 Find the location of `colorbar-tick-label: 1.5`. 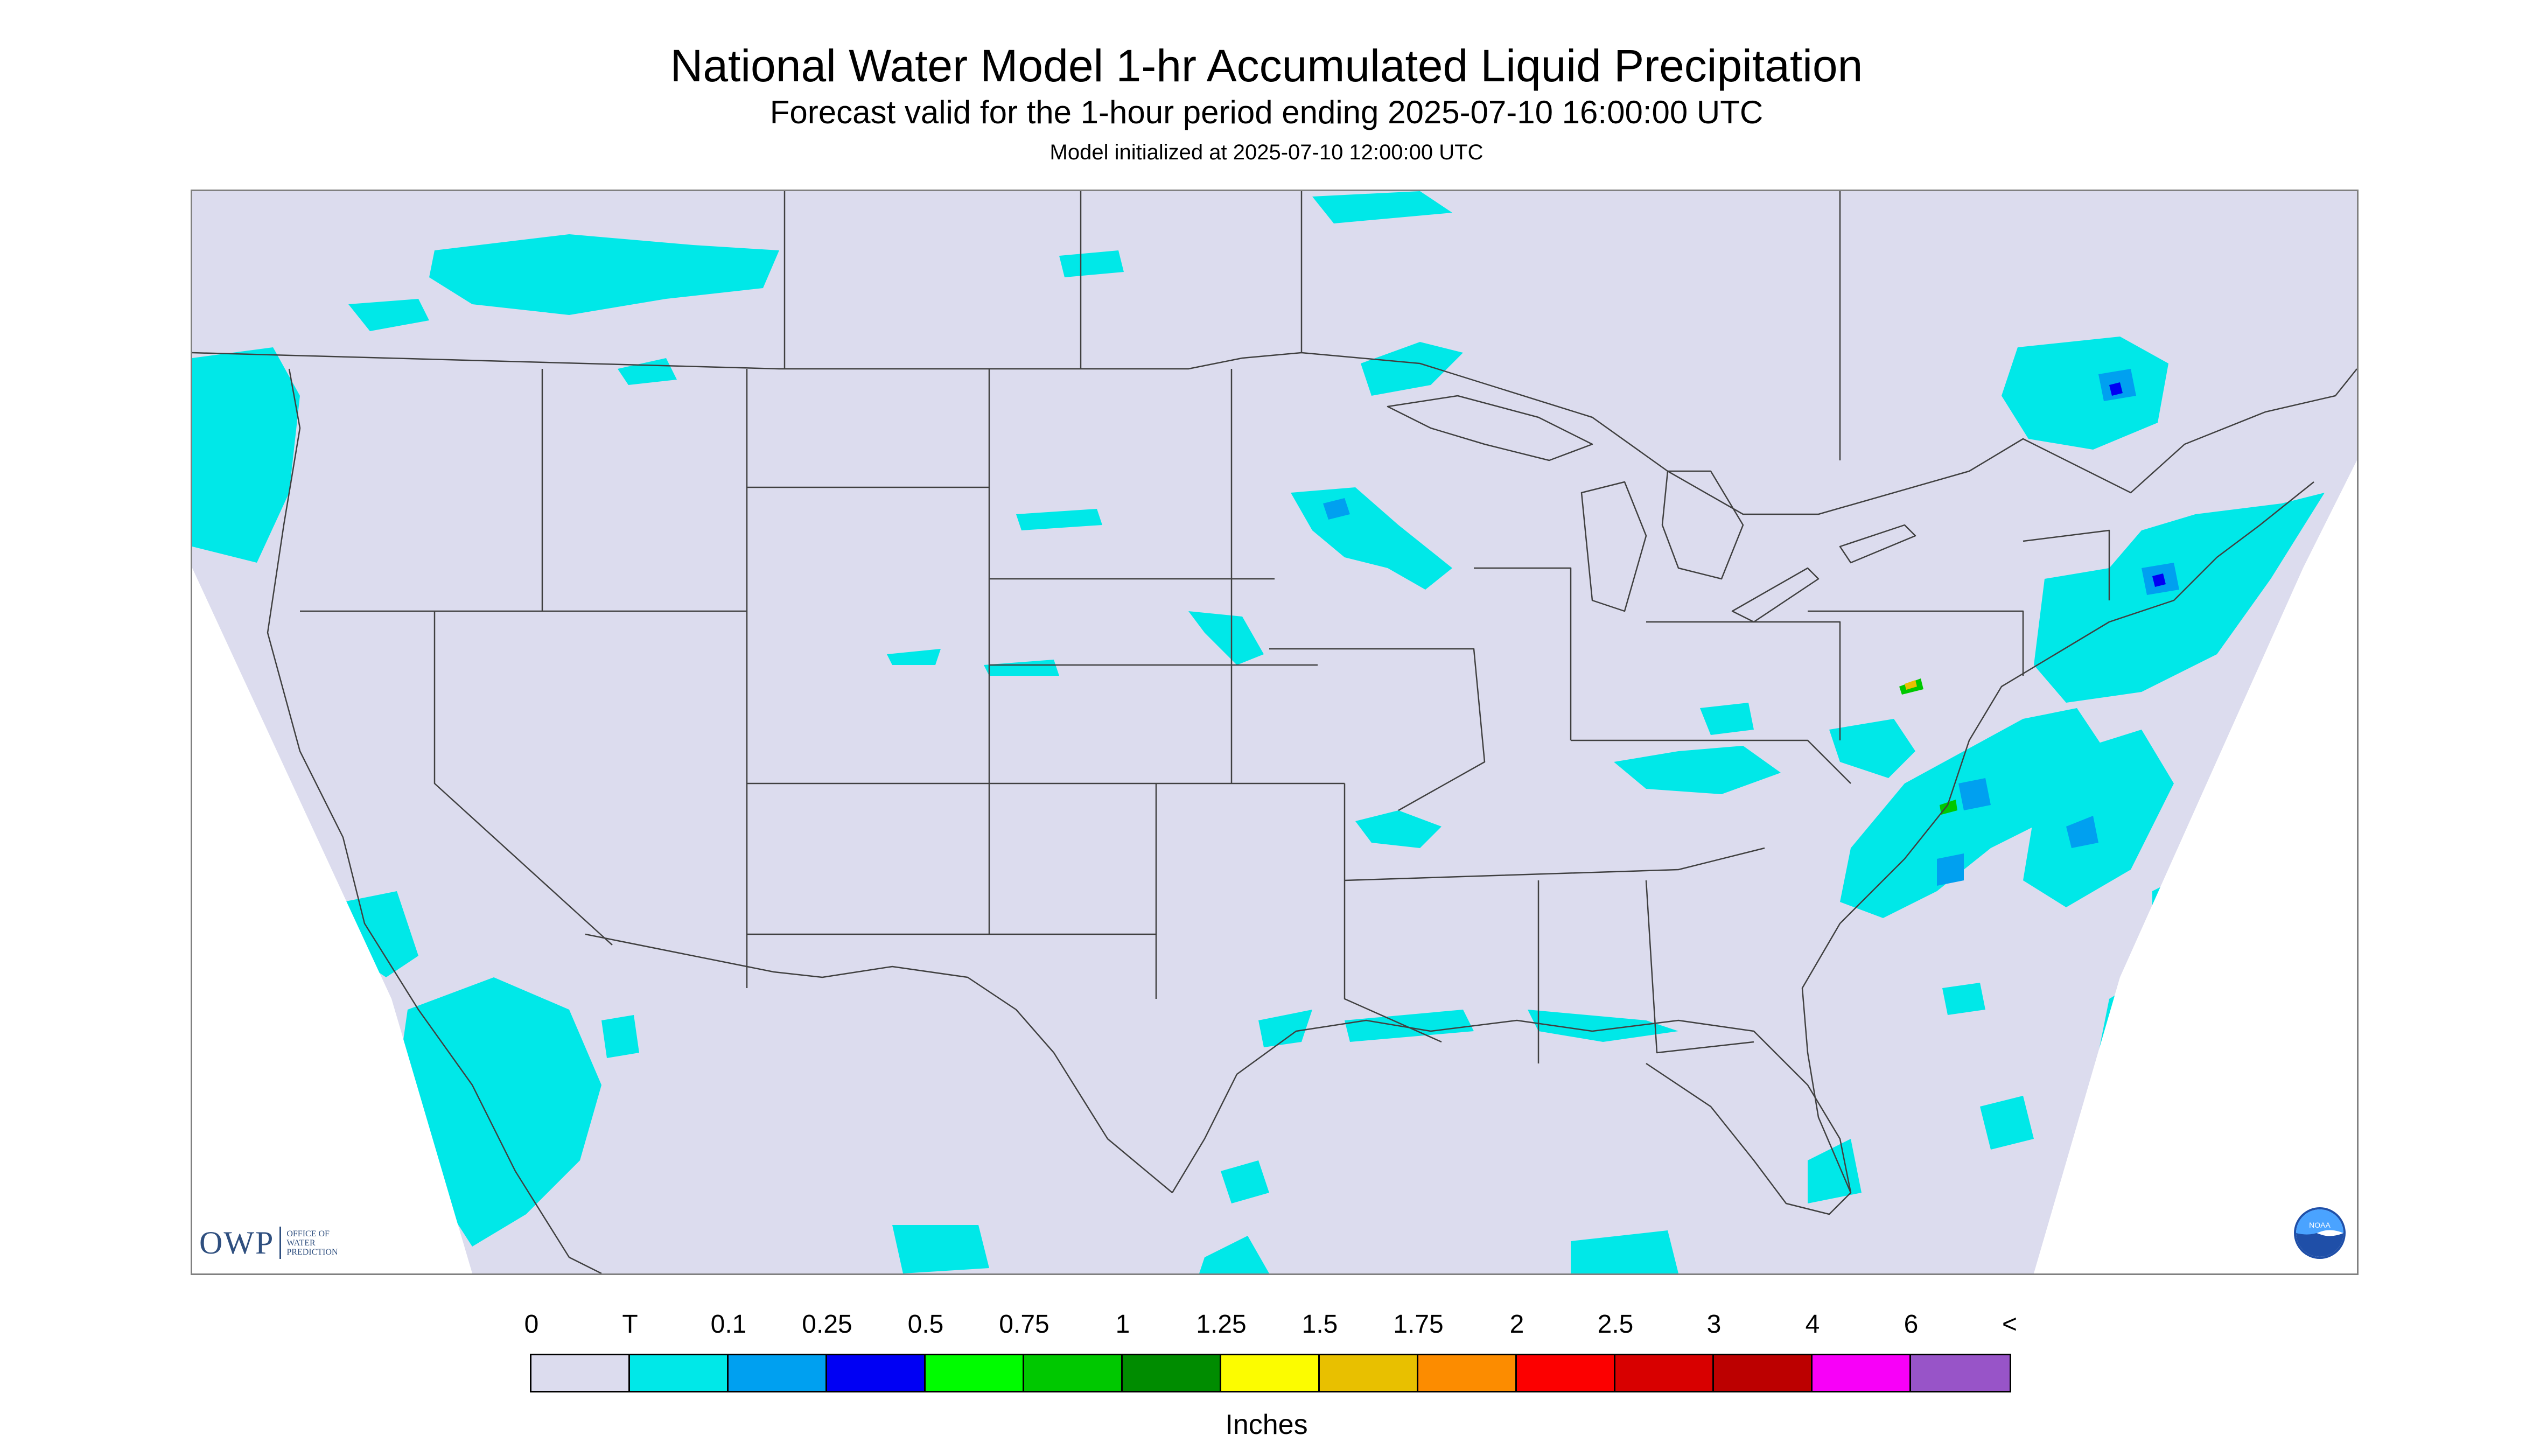

colorbar-tick-label: 1.5 is located at coordinates (1320, 1324).